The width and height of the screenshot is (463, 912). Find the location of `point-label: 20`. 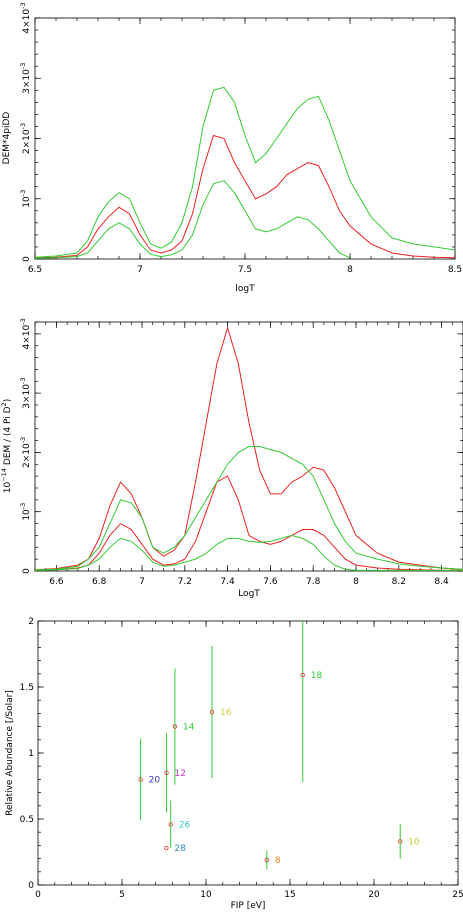

point-label: 20 is located at coordinates (155, 780).